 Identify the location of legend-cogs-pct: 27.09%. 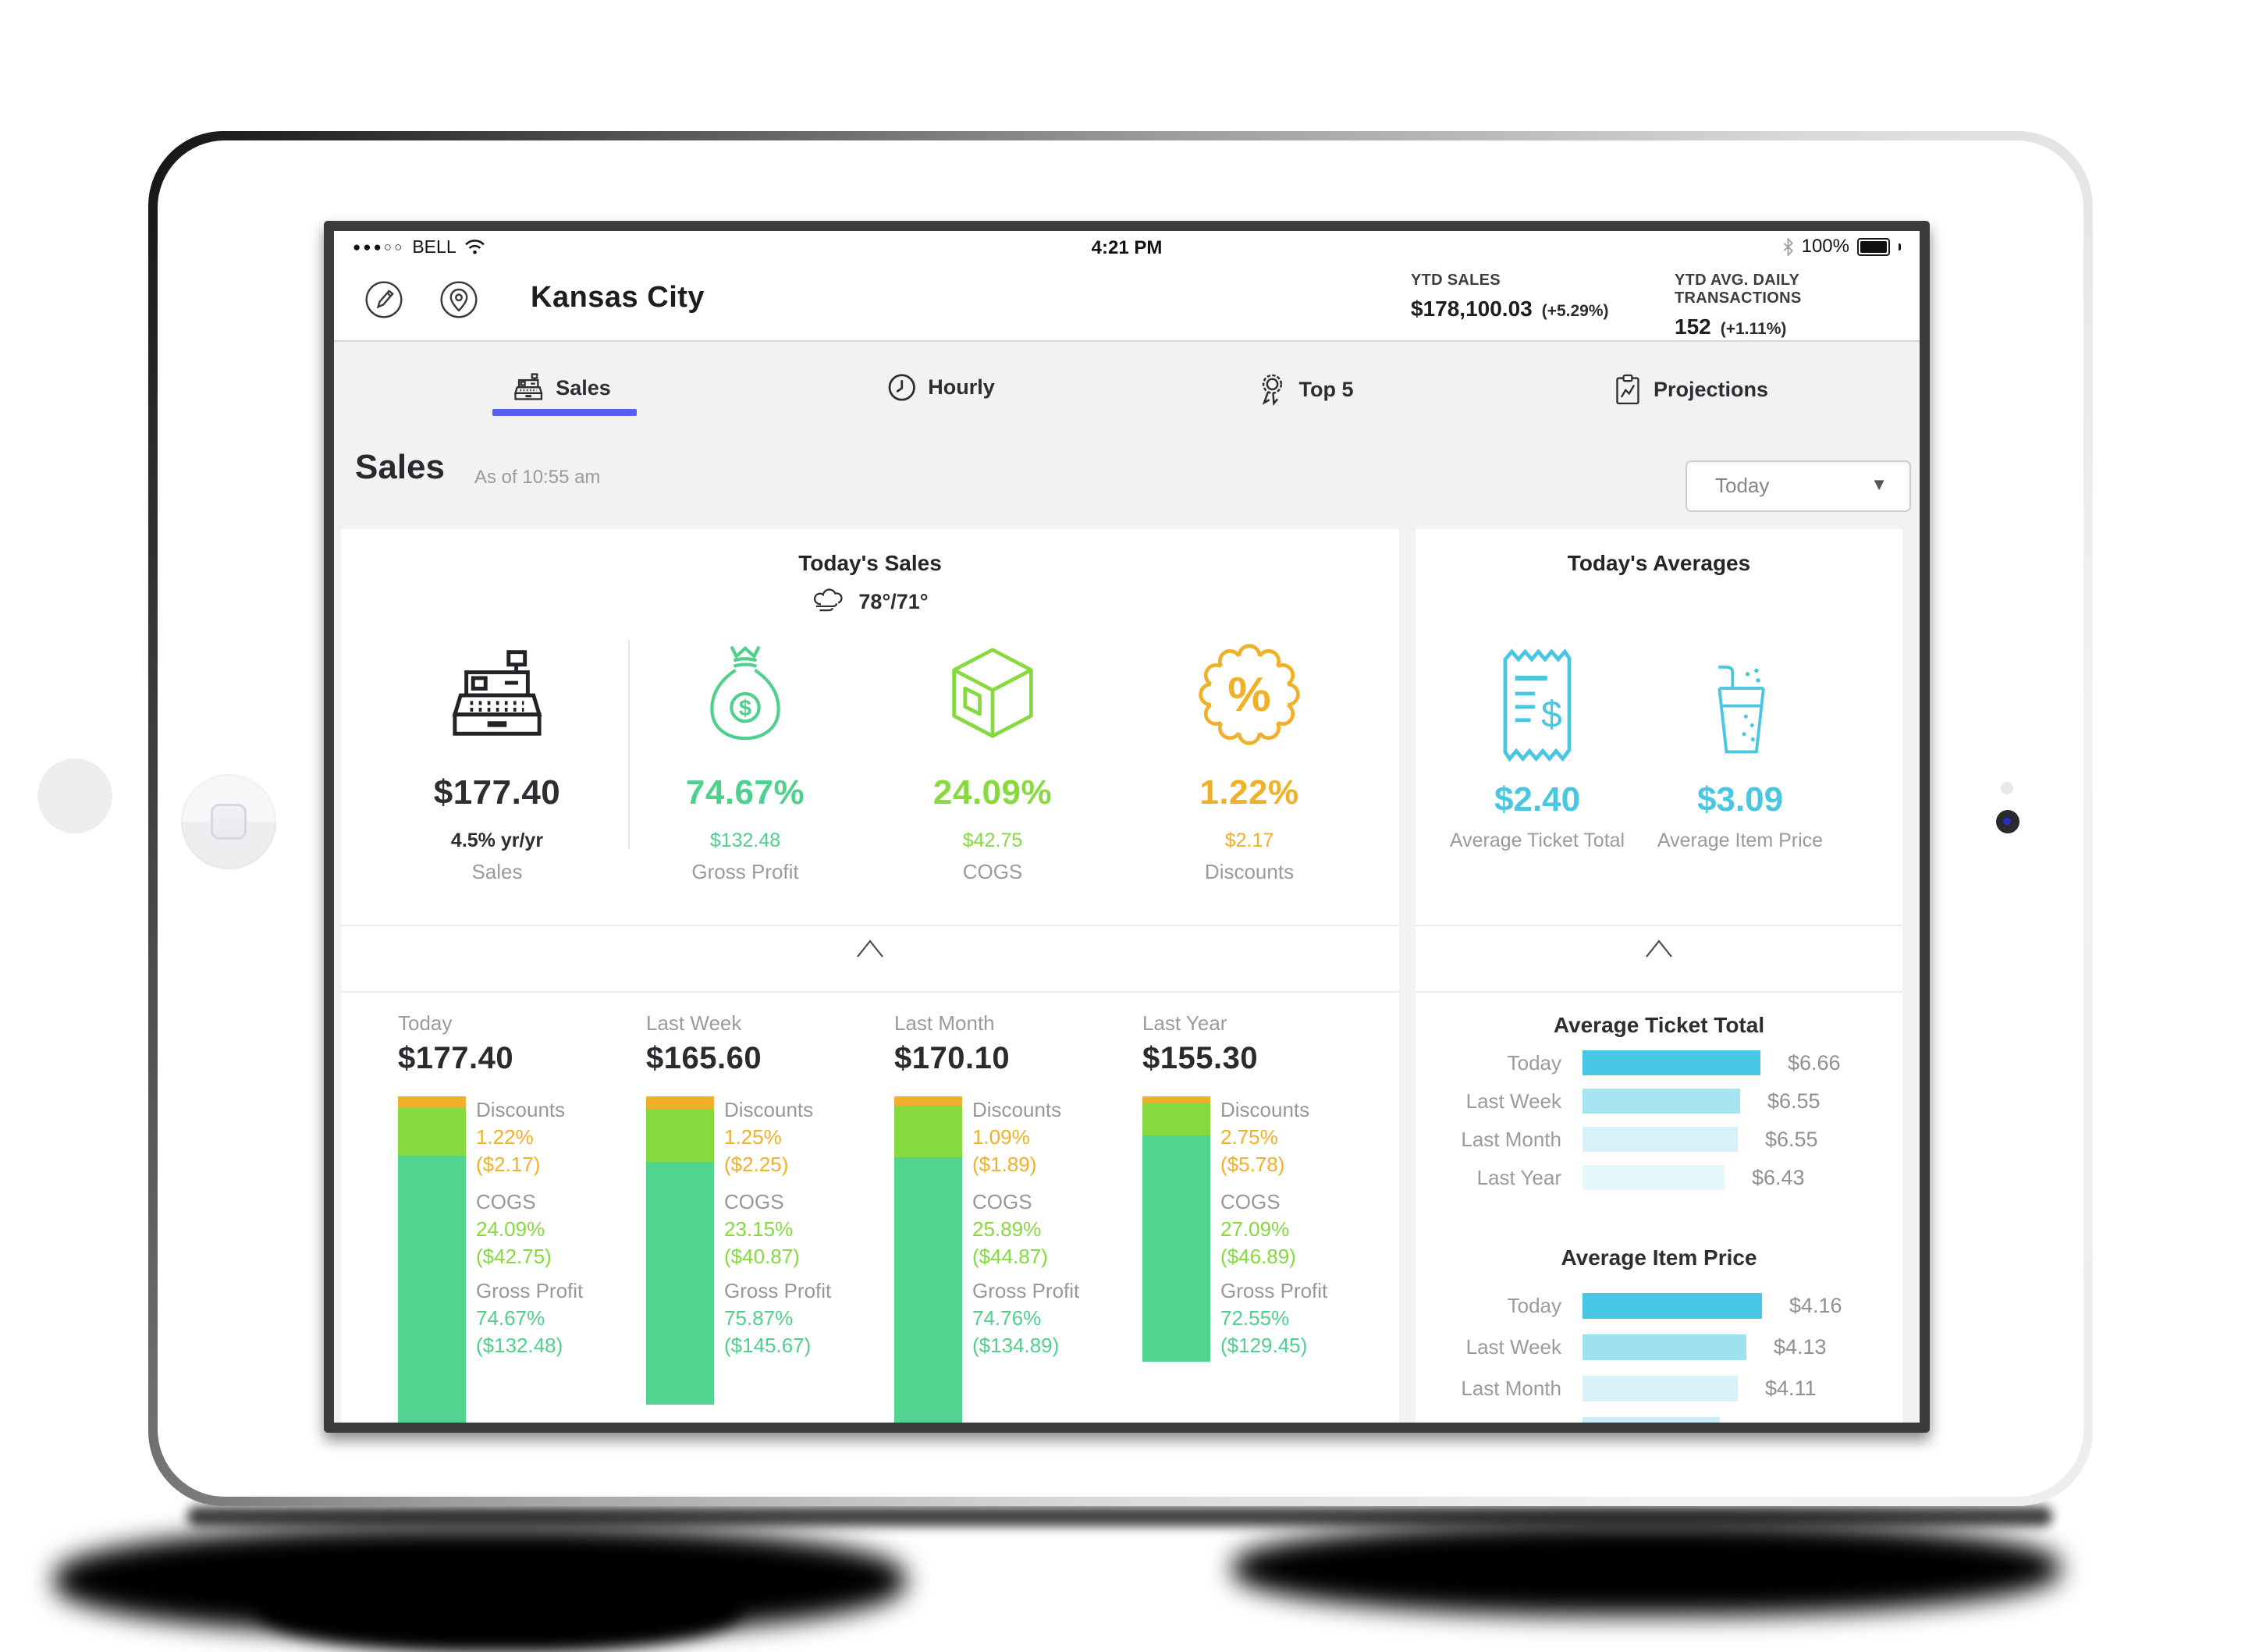
(1255, 1229).